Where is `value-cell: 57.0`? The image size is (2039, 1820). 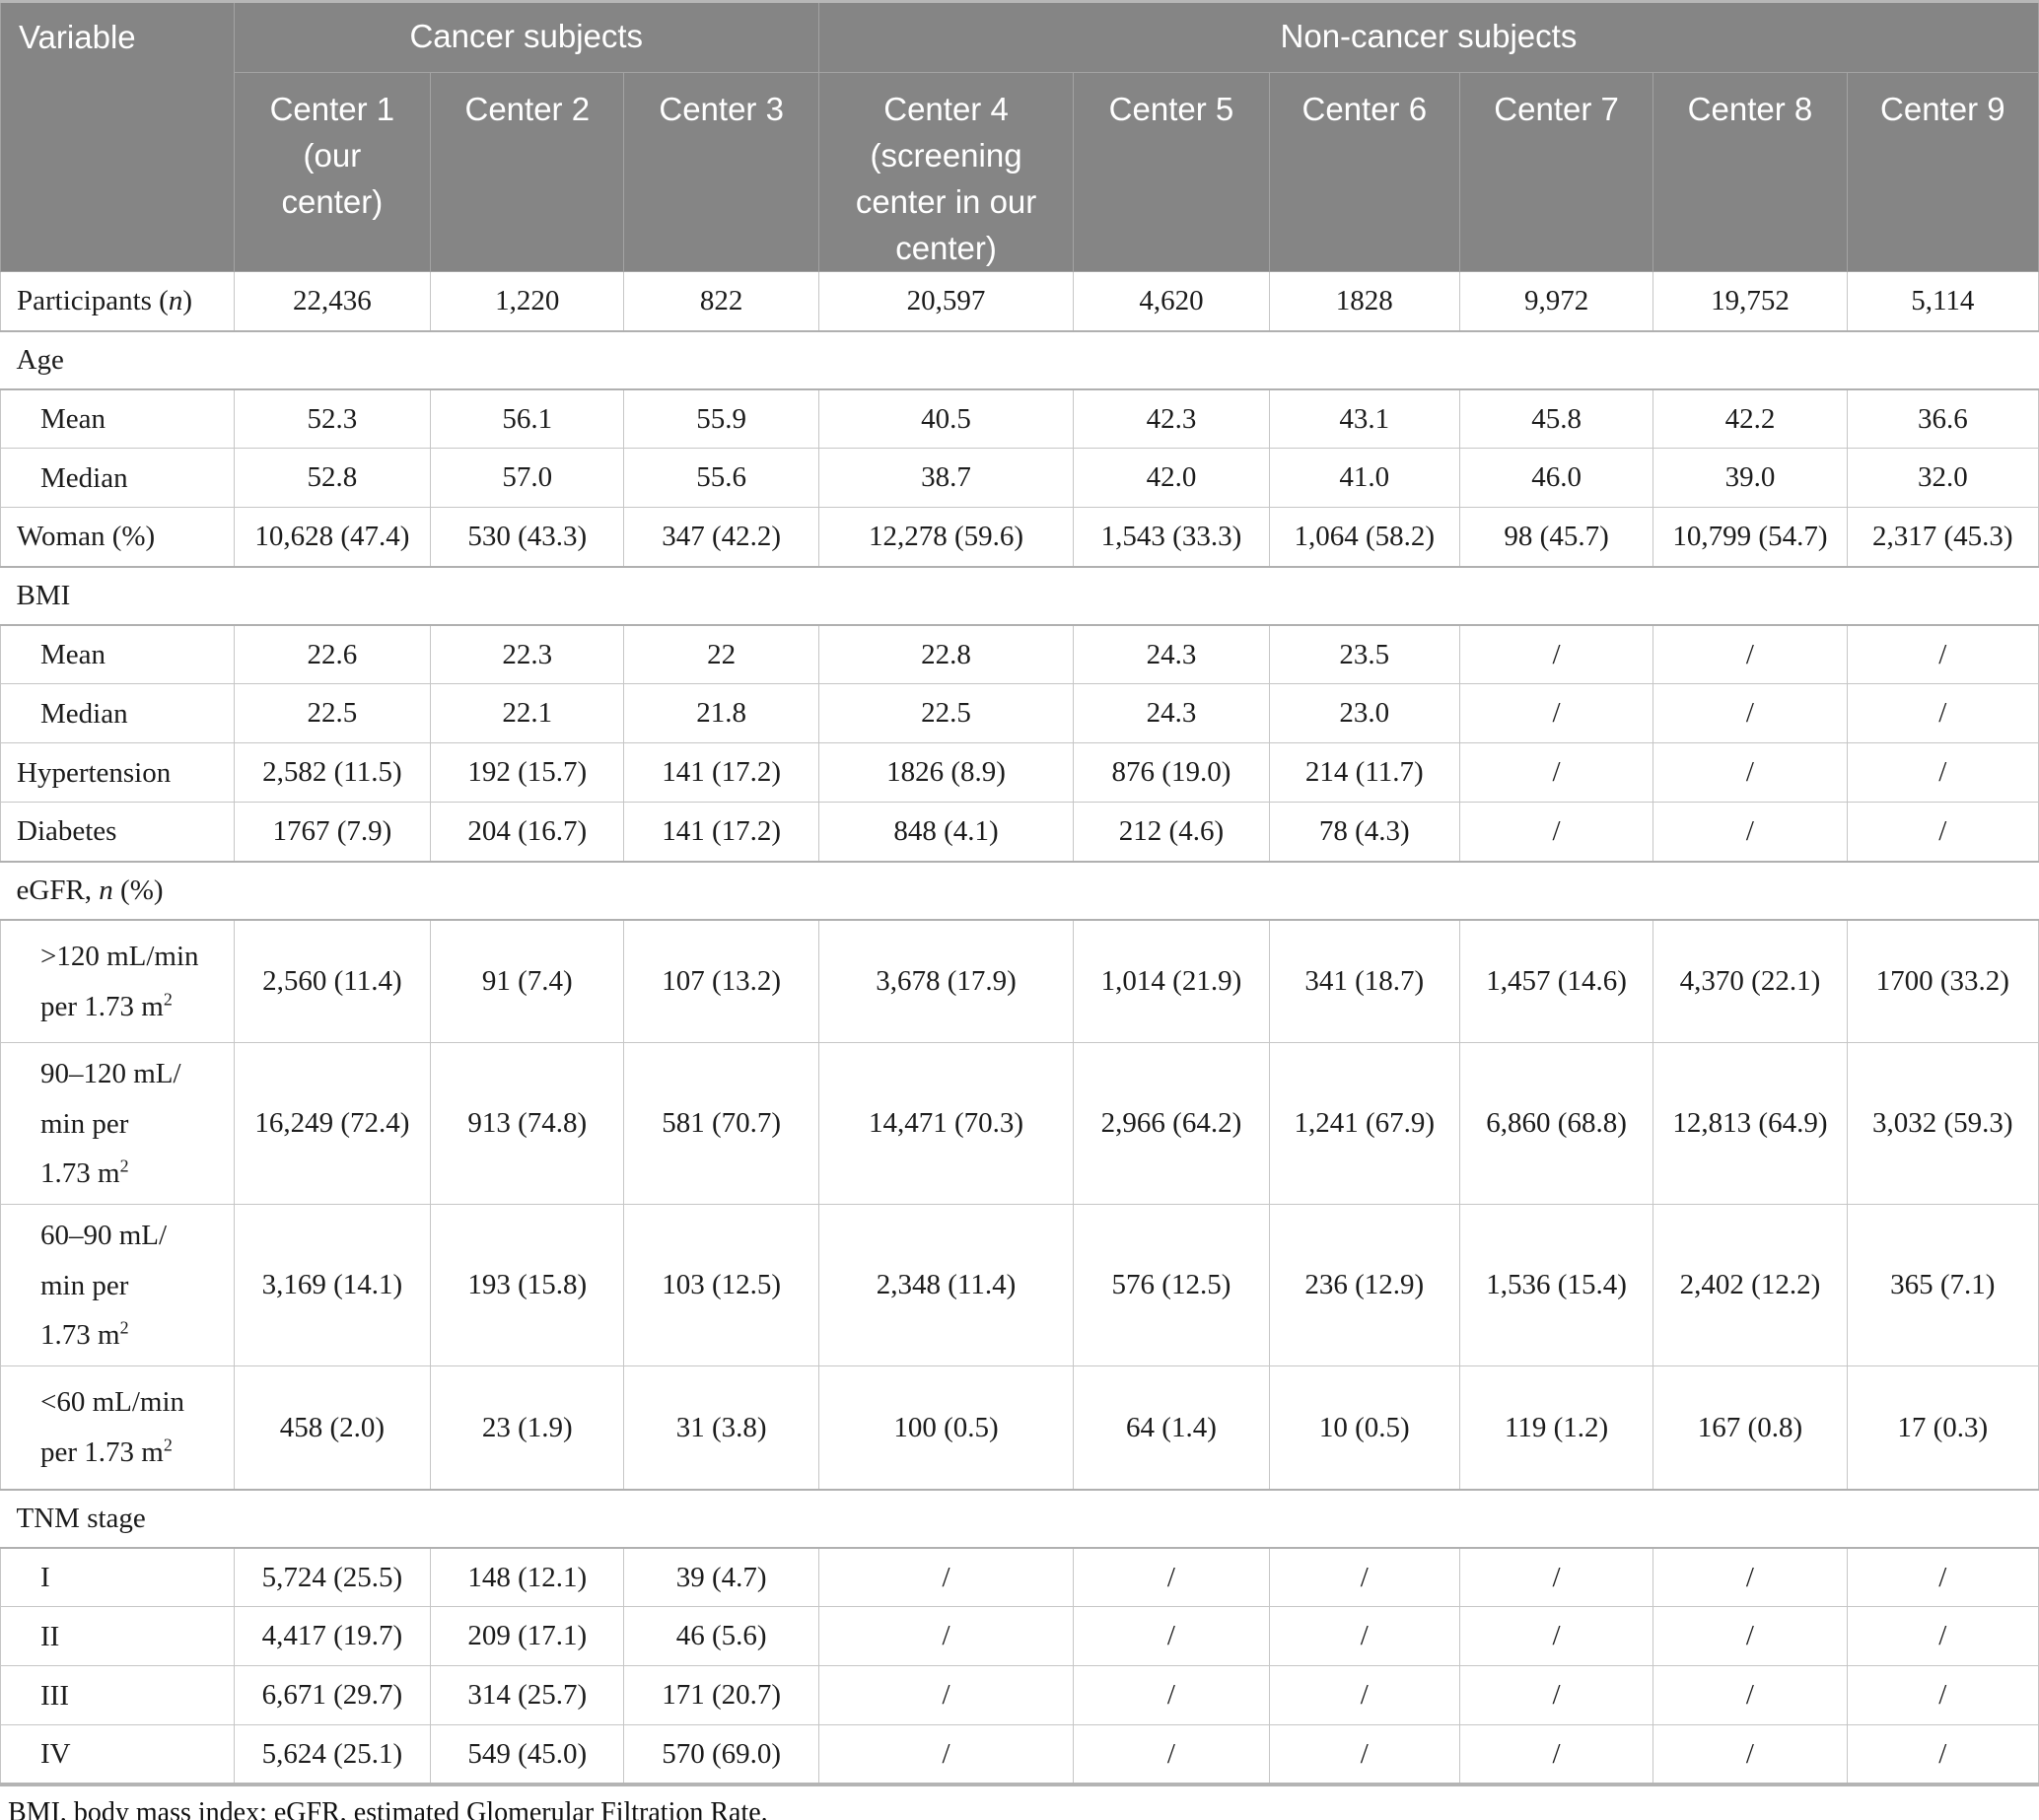
value-cell: 57.0 is located at coordinates (528, 478).